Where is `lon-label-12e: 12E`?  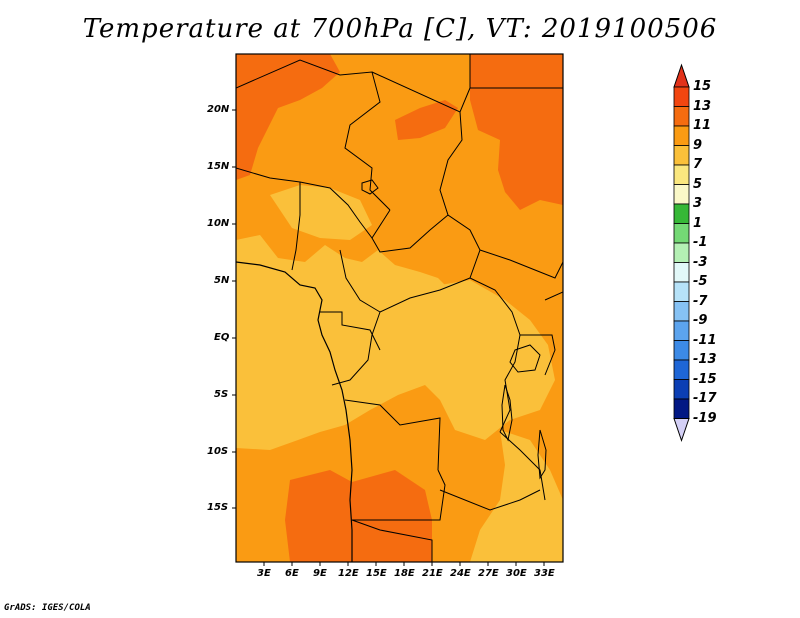 lon-label-12e: 12E is located at coordinates (348, 573).